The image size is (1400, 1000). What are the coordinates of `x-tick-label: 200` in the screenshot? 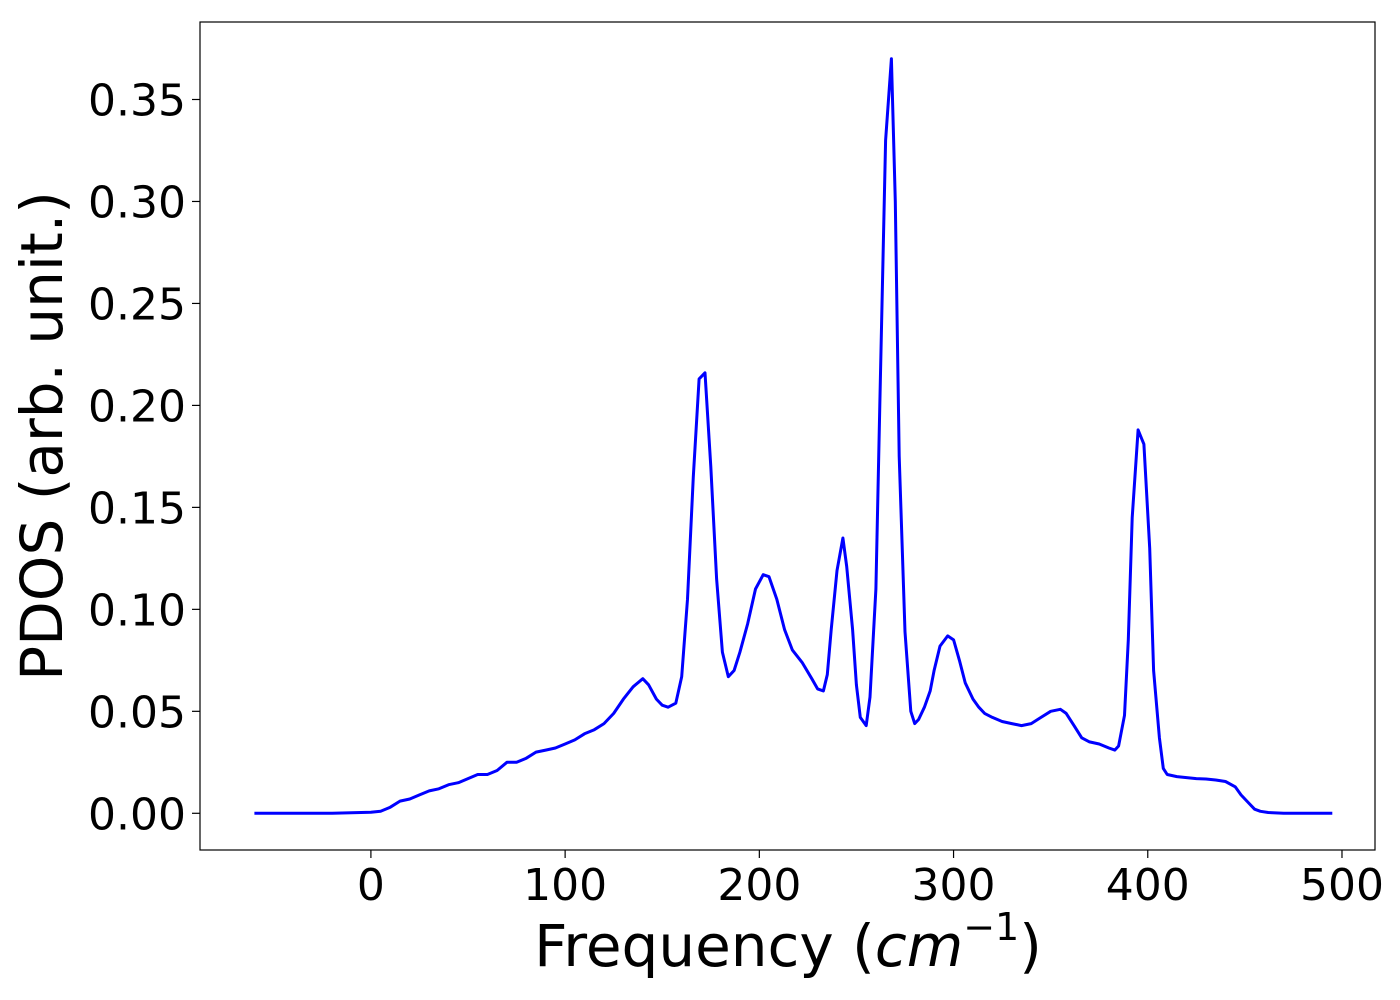 It's located at (759, 885).